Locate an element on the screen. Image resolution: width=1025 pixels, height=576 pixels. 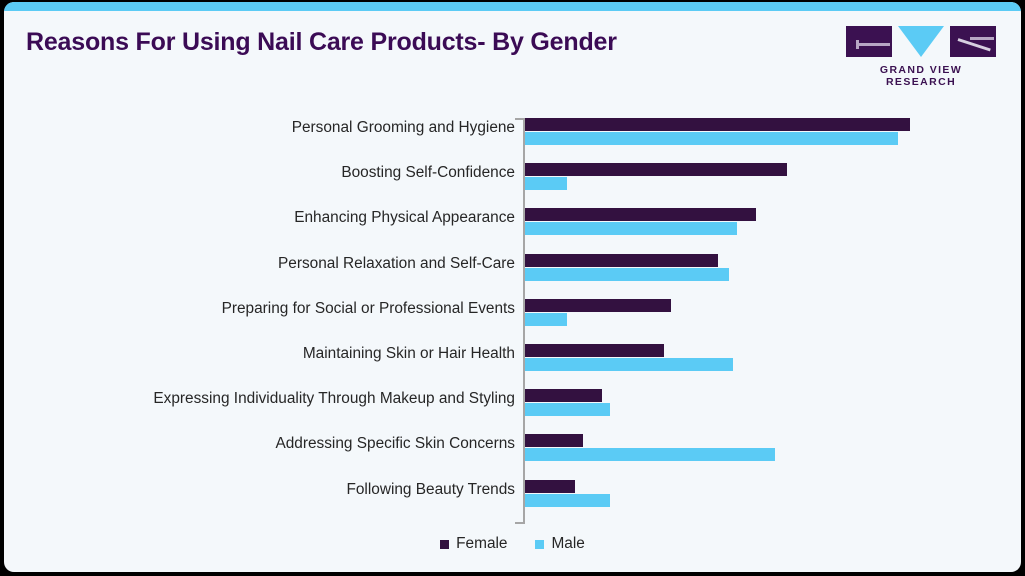
logo-marks is located at coordinates (921, 43).